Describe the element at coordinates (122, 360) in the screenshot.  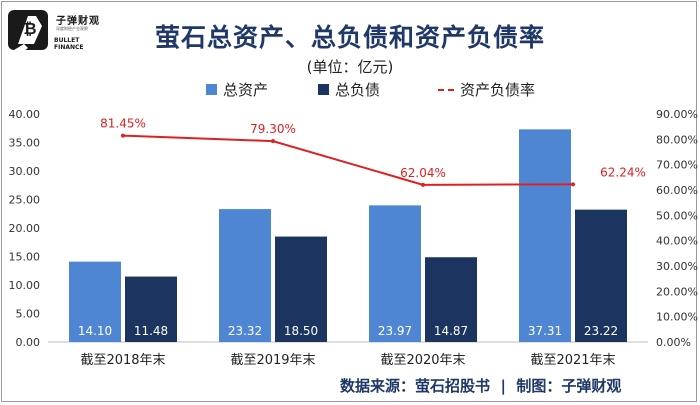
I see `x-category-label: 截至2018年末` at that location.